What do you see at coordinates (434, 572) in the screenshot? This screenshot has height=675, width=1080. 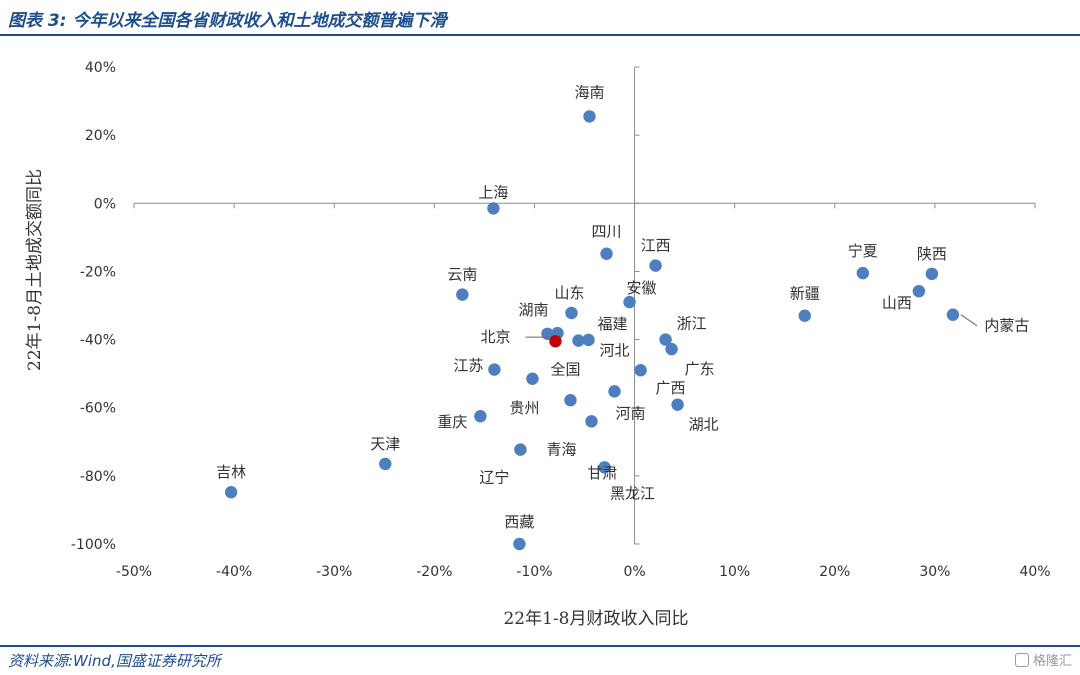 I see `x-tick-label: -20%` at bounding box center [434, 572].